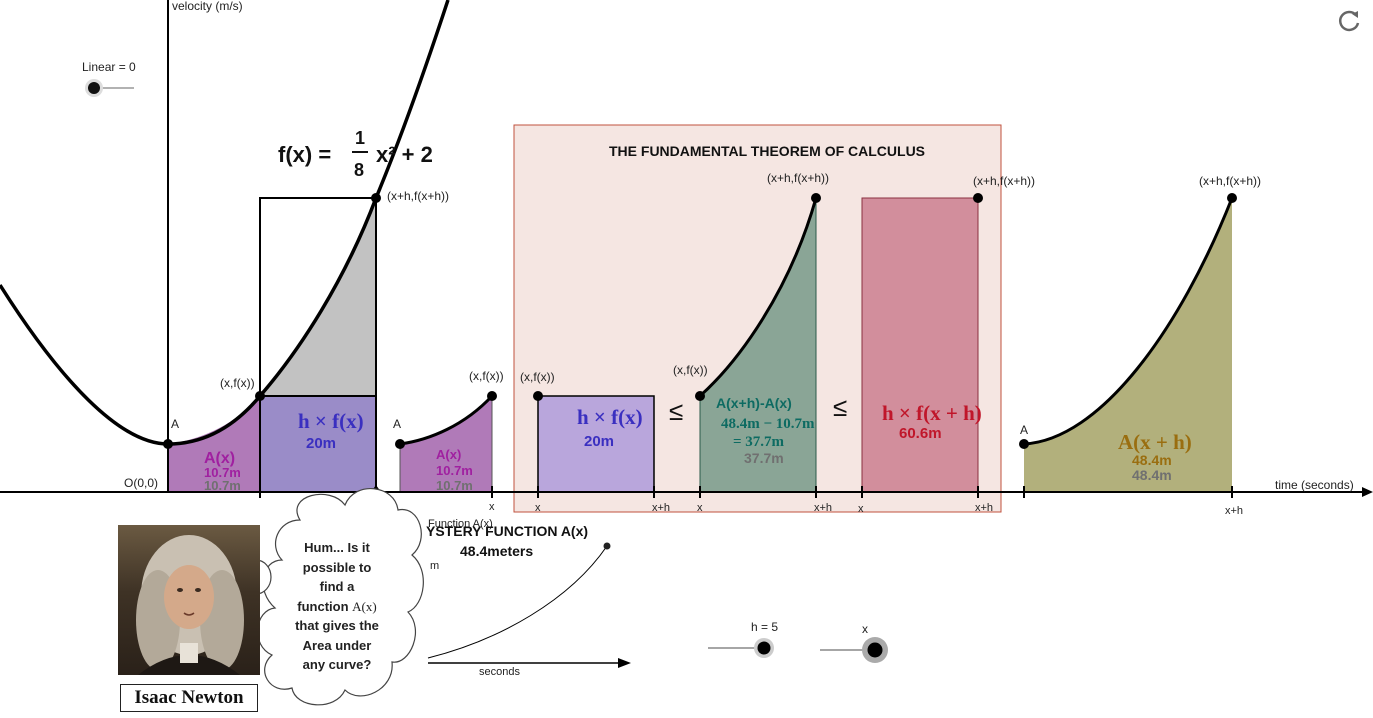  I want to click on reset-icon, so click(1349, 21).